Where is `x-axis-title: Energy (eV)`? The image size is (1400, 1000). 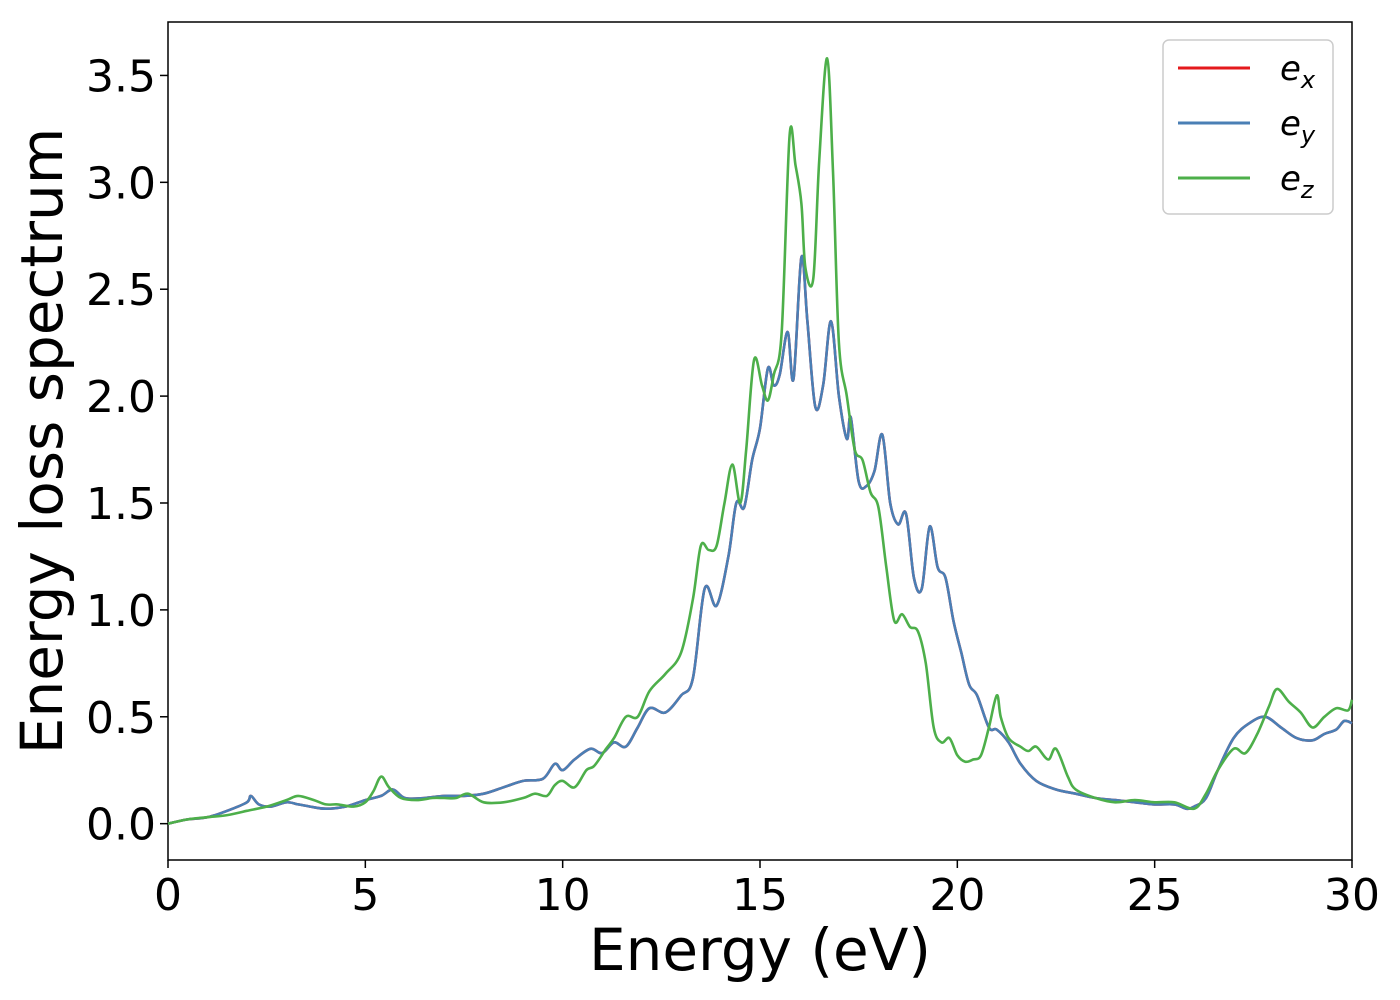 x-axis-title: Energy (eV) is located at coordinates (760, 950).